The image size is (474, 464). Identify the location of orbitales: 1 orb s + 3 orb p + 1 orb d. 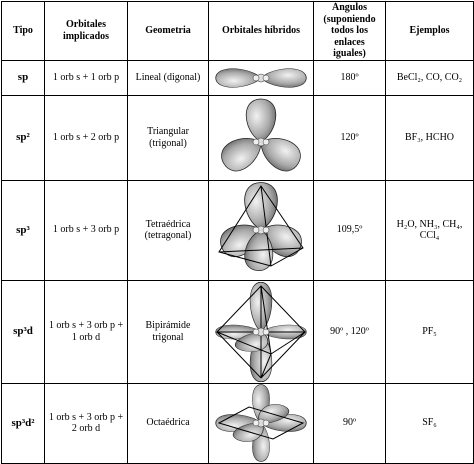
(86, 331).